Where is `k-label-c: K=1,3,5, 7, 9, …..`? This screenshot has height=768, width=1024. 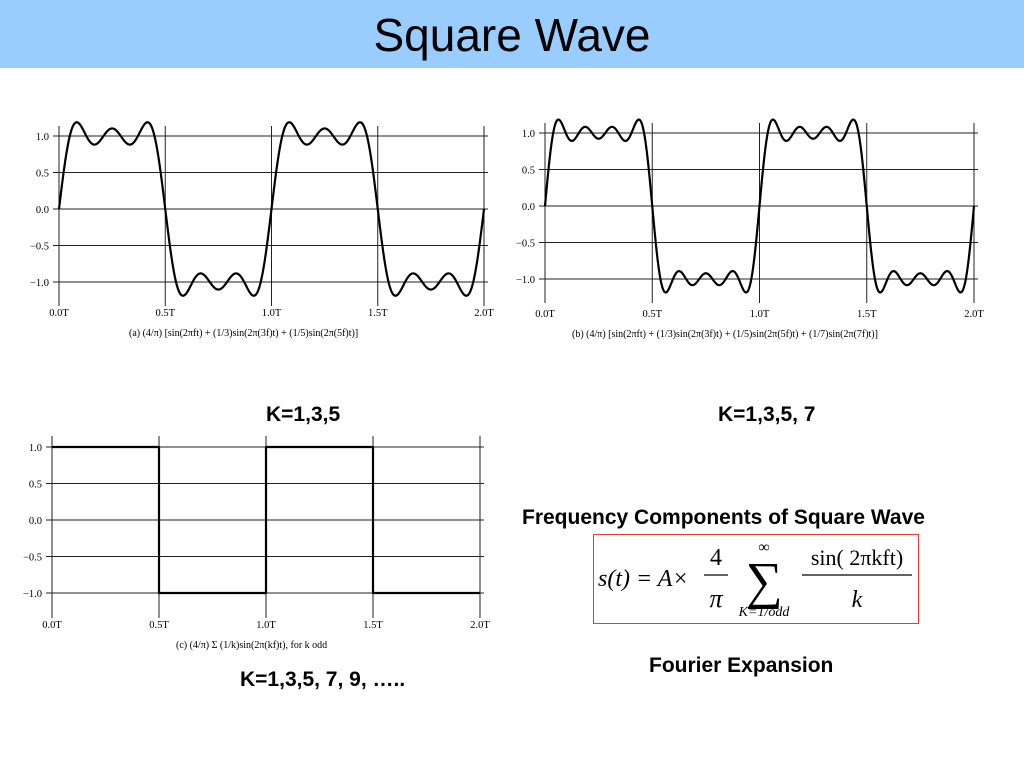 k-label-c: K=1,3,5, 7, 9, ….. is located at coordinates (323, 679).